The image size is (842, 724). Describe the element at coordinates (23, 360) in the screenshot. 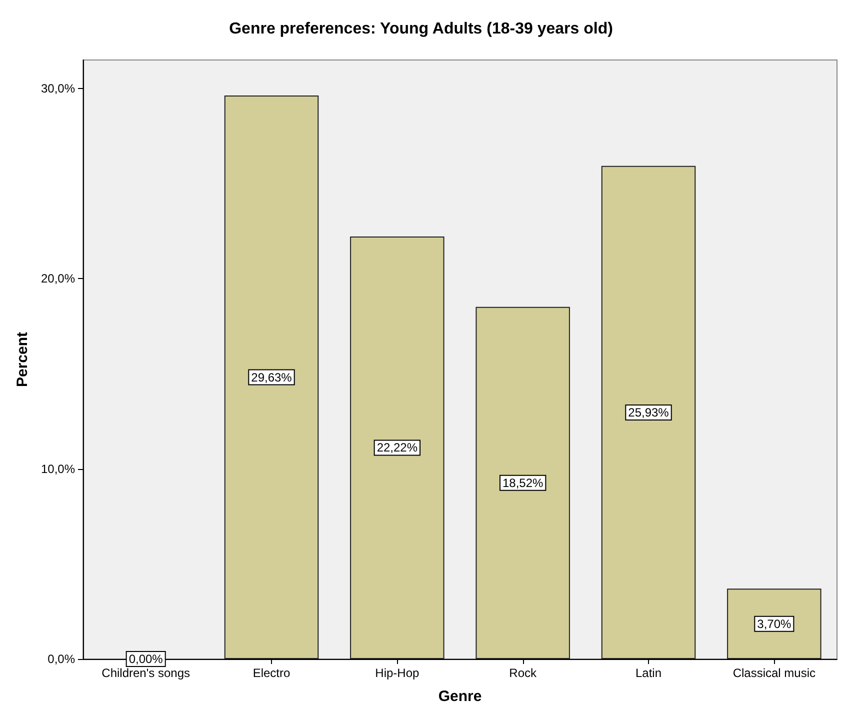

I see `y-axis-title: Percent` at that location.